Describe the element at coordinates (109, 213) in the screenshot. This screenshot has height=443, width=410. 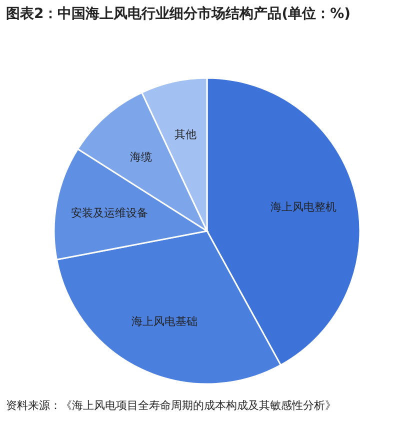
I see `slice-label: 安装及运维设备` at that location.